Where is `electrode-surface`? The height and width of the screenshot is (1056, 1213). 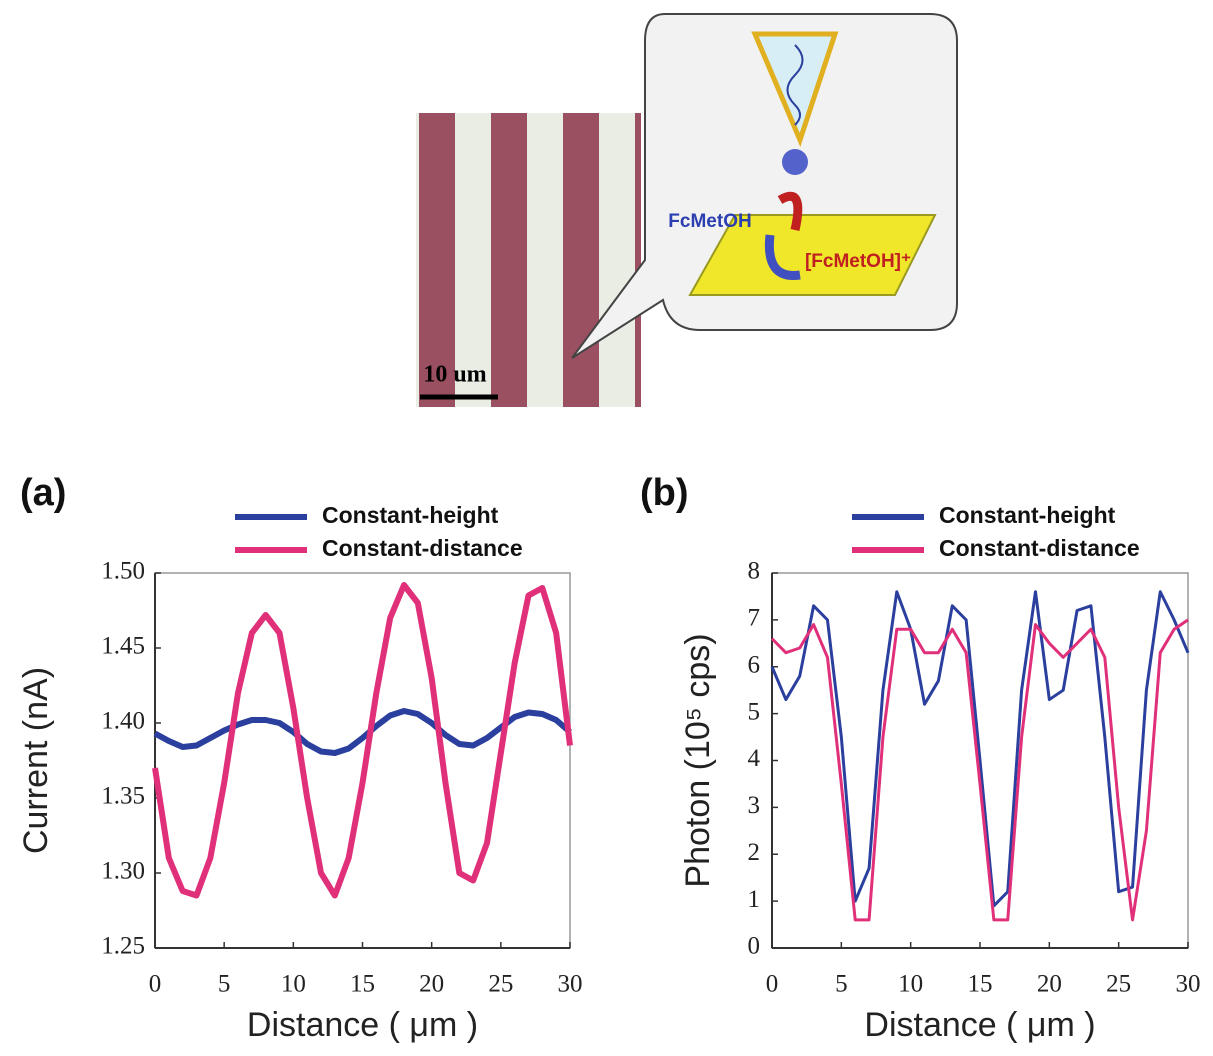
electrode-surface is located at coordinates (812, 255).